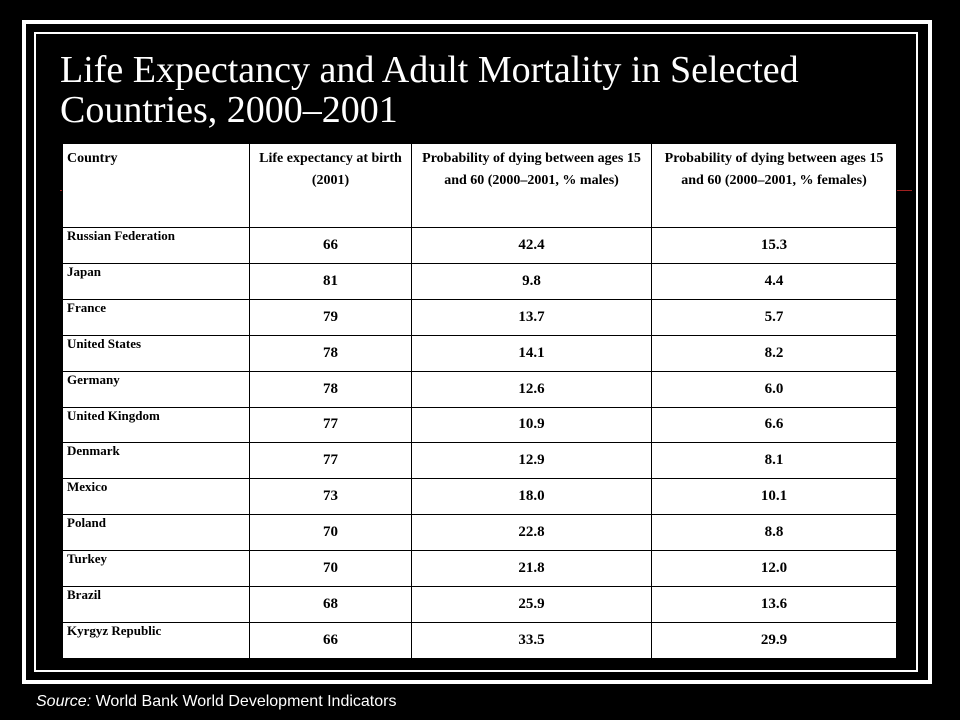 The width and height of the screenshot is (960, 720). I want to click on mortality-females-cell: 5.7, so click(774, 317).